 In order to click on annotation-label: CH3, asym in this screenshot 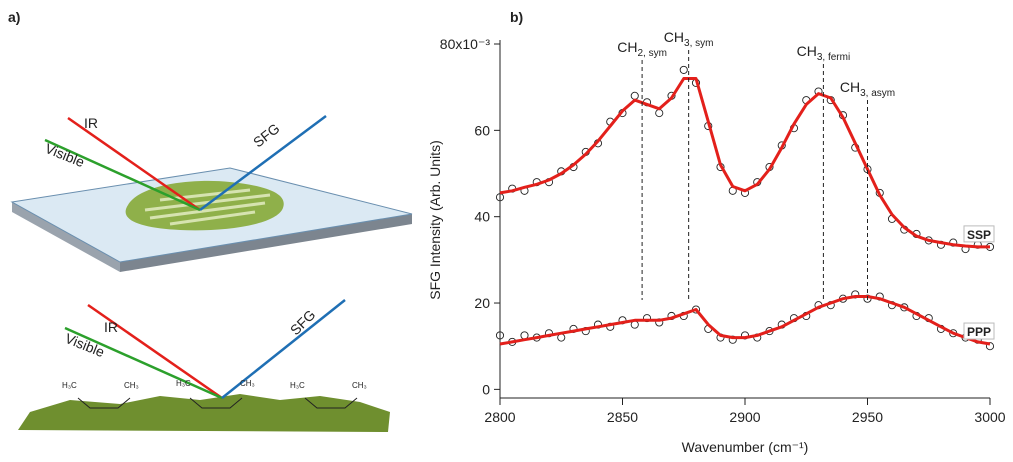, I will do `click(867, 89)`.